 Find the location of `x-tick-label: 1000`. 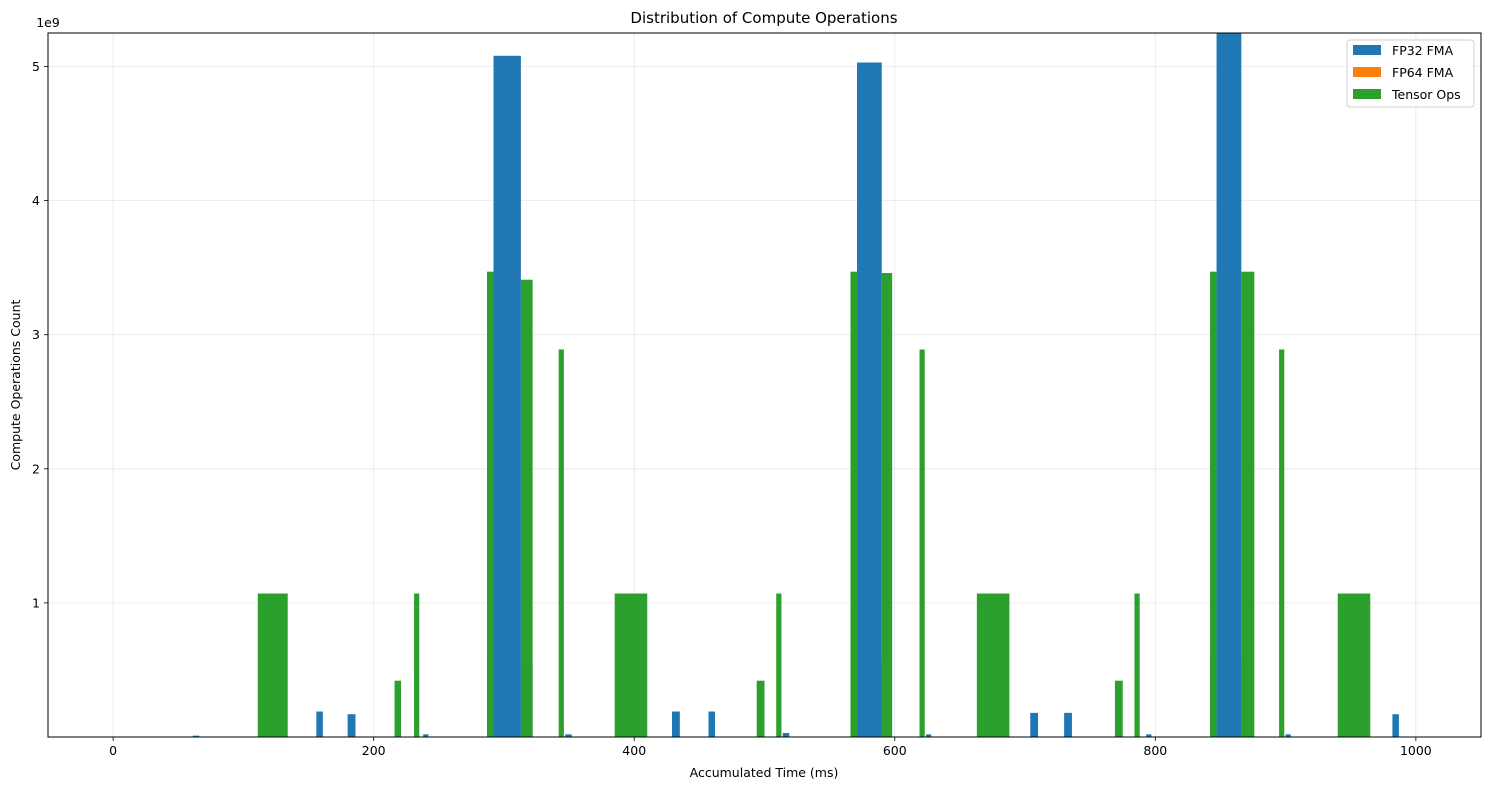

x-tick-label: 1000 is located at coordinates (1416, 750).